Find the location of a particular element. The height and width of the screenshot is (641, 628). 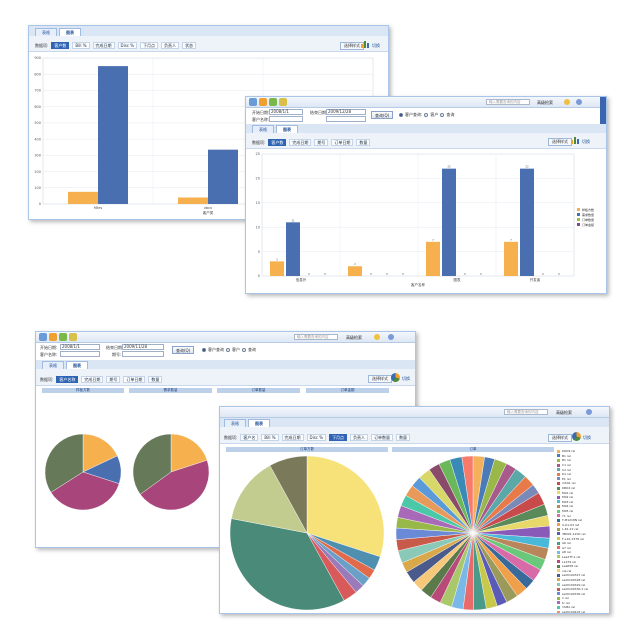

customer-query-radio: 客户查询: 客户 查询 is located at coordinates (426, 115).